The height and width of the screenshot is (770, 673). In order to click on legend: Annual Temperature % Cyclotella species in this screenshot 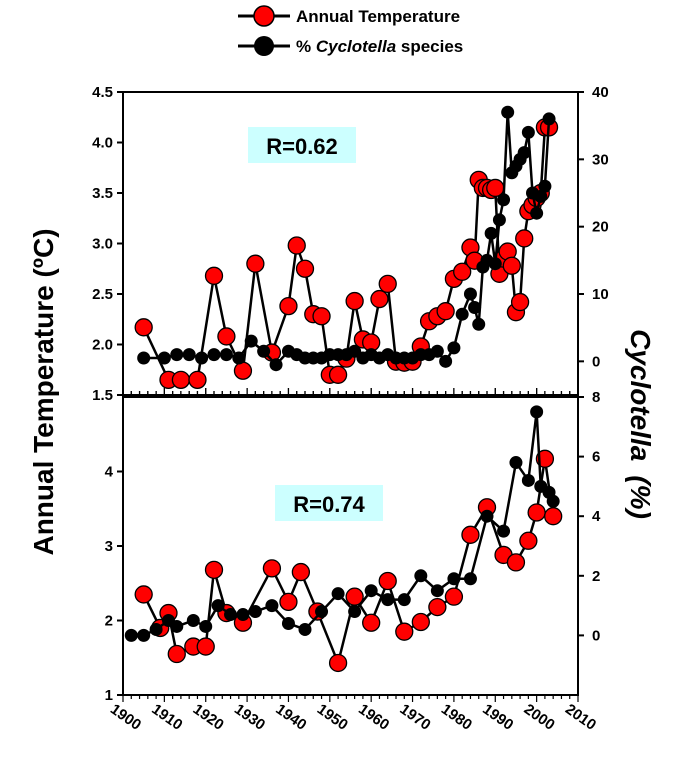, I will do `click(350, 30)`.